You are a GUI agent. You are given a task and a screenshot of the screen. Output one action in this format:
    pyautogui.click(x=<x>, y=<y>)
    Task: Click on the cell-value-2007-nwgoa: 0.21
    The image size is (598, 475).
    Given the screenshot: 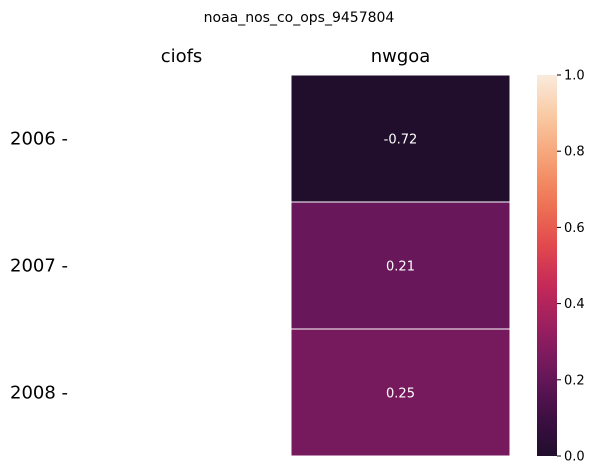 What is the action you would take?
    pyautogui.click(x=400, y=267)
    